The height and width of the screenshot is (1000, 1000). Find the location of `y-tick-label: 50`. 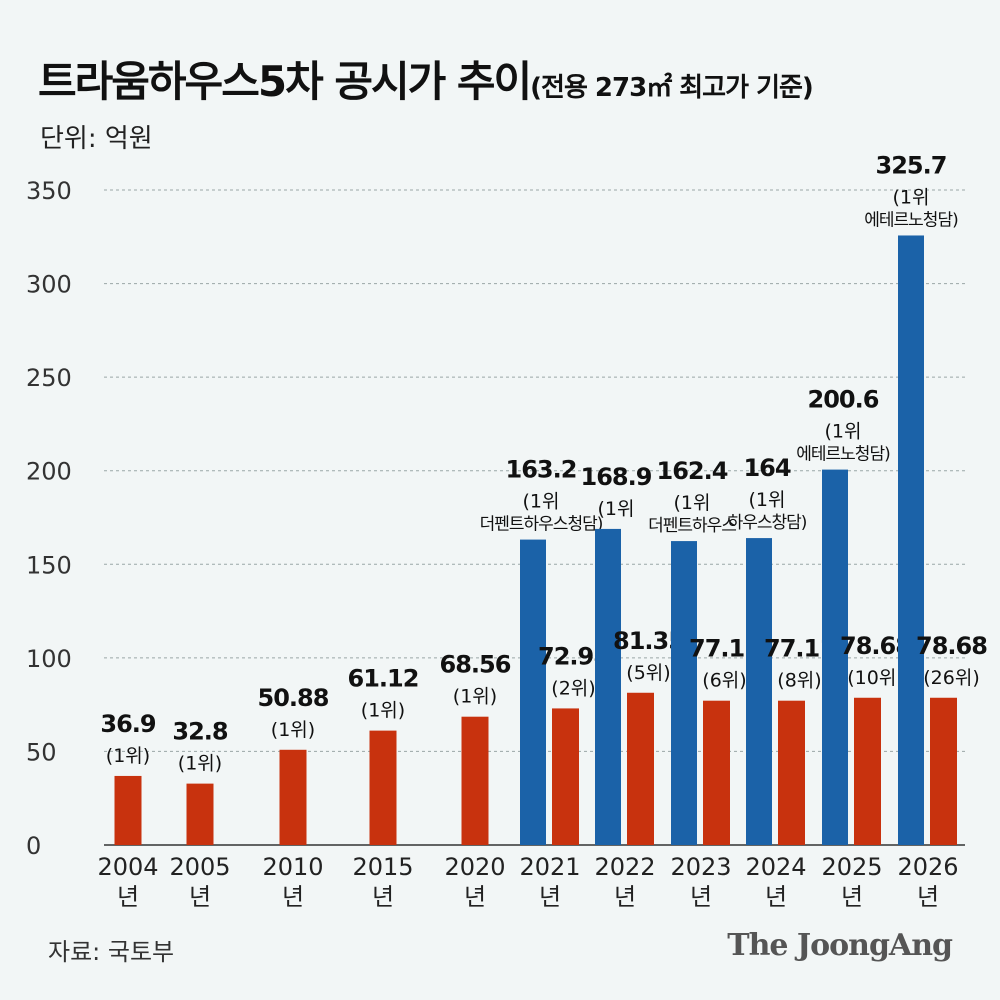

y-tick-label: 50 is located at coordinates (41, 752).